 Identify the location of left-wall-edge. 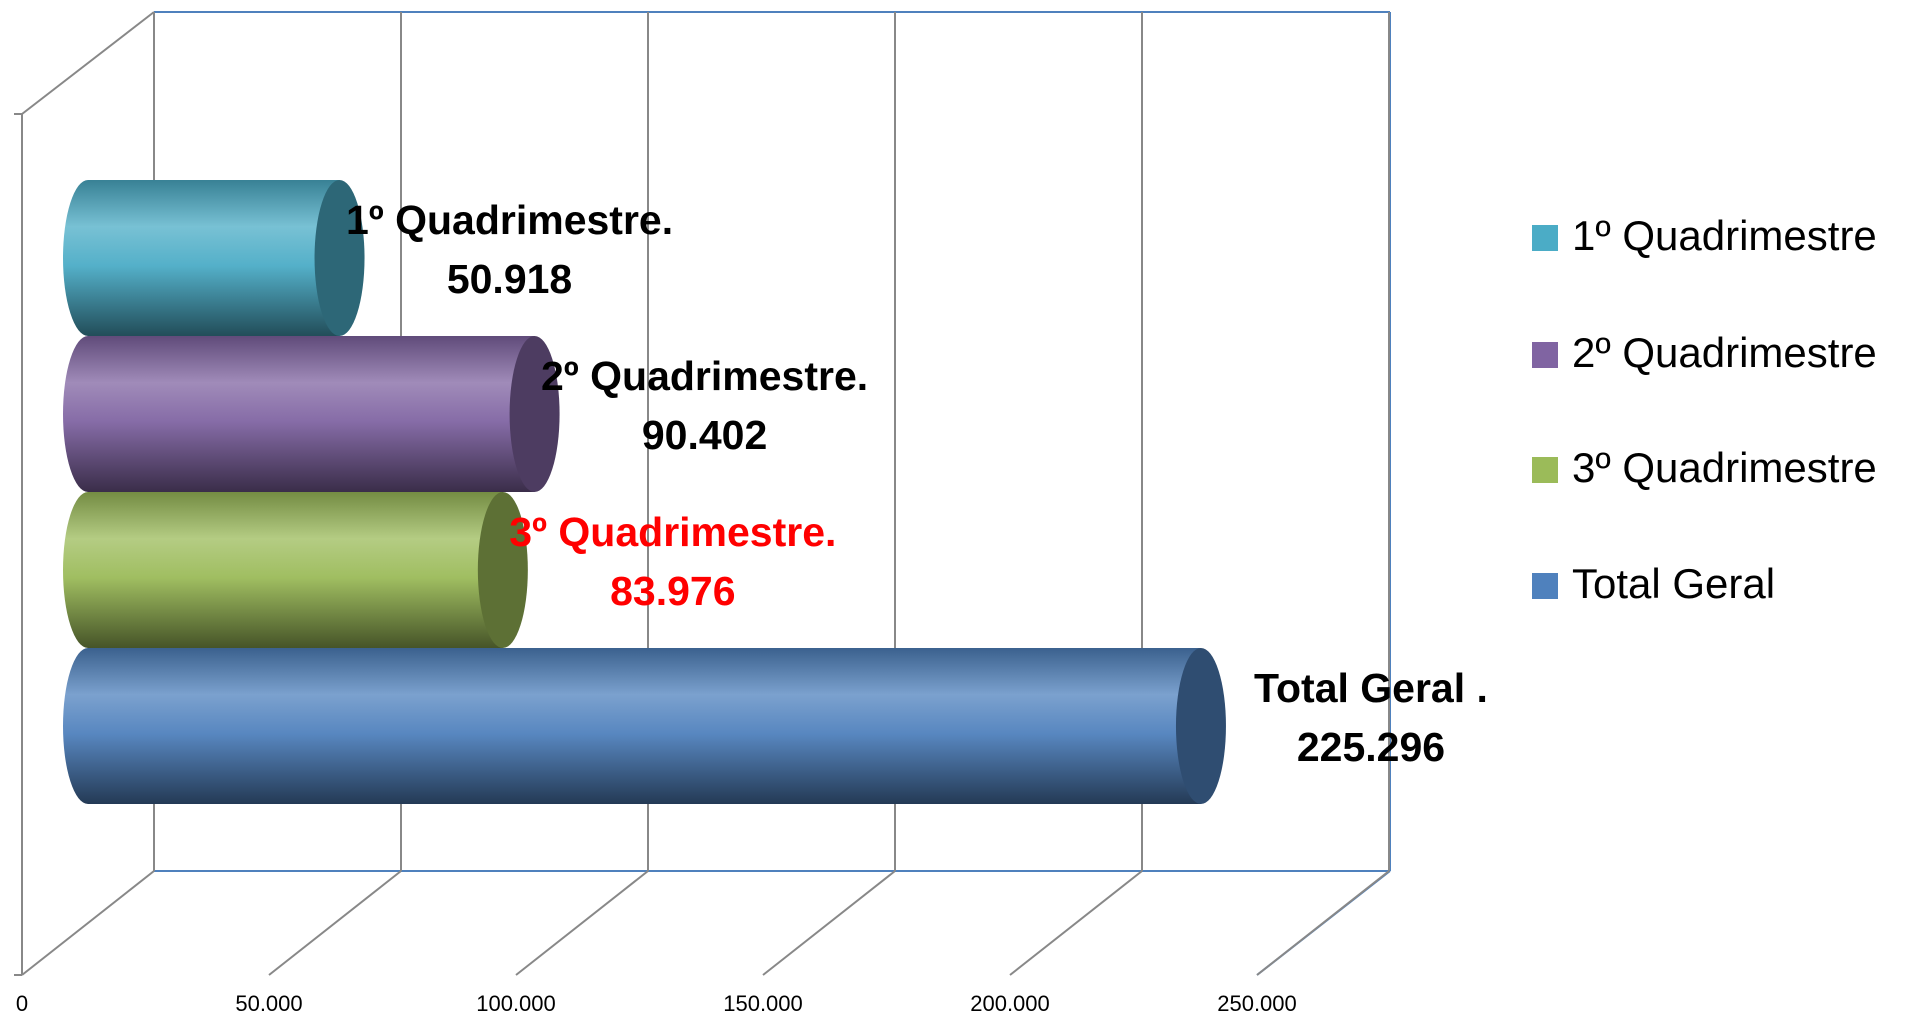
(88, 63).